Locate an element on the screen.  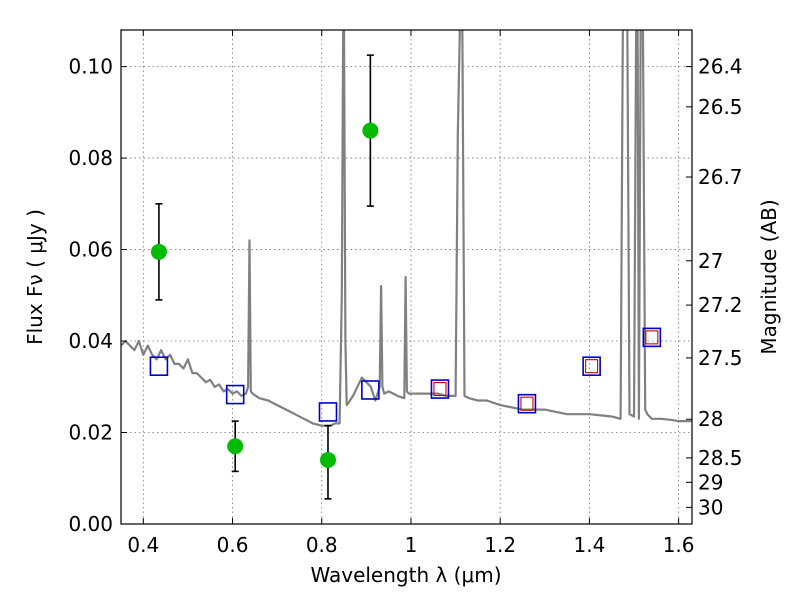
y-tick-label: 0.04 is located at coordinates (90, 341).